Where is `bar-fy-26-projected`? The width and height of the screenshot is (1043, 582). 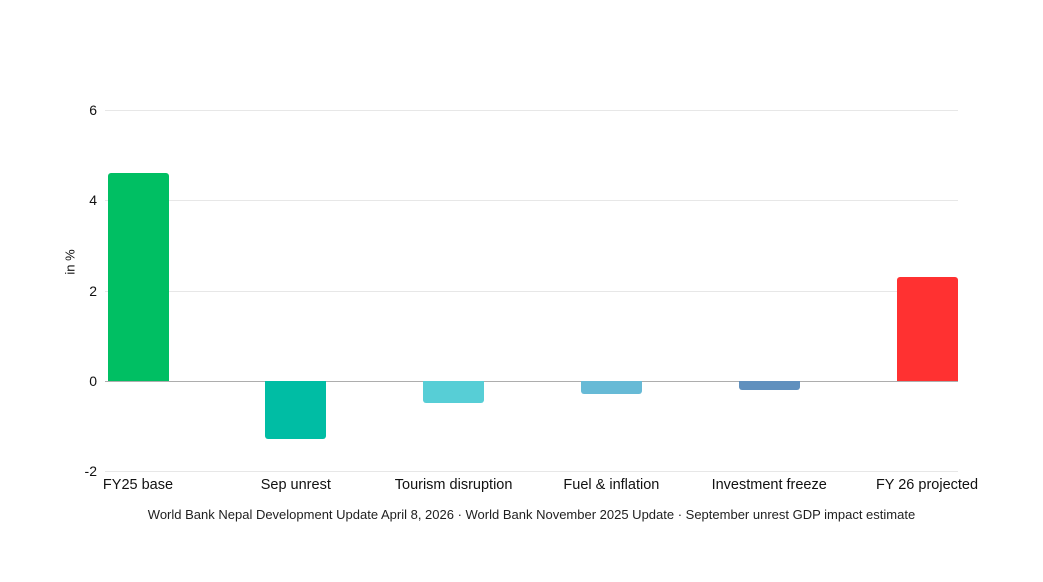
bar-fy-26-projected is located at coordinates (927, 328).